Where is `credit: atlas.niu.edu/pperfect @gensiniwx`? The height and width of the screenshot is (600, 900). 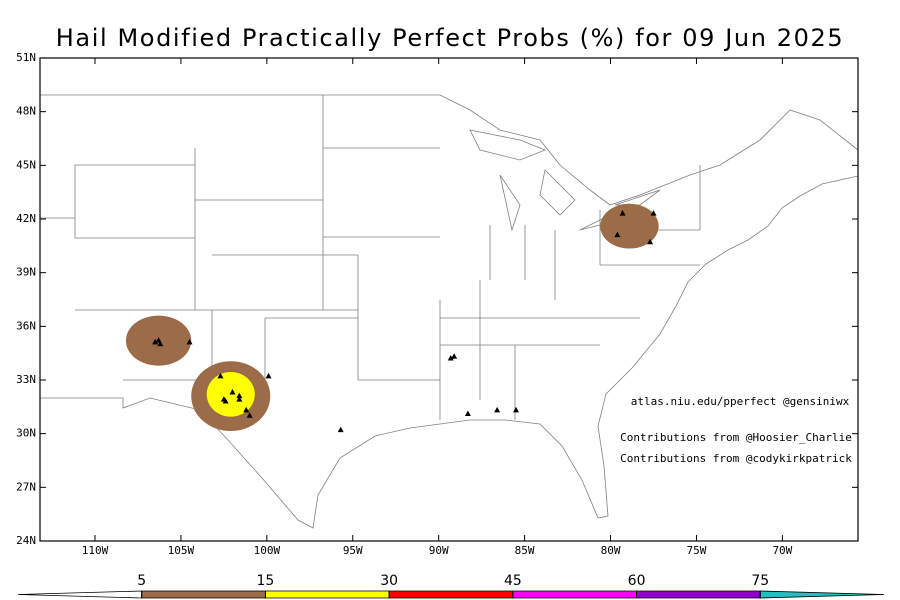
credit: atlas.niu.edu/pperfect @gensiniwx is located at coordinates (740, 401).